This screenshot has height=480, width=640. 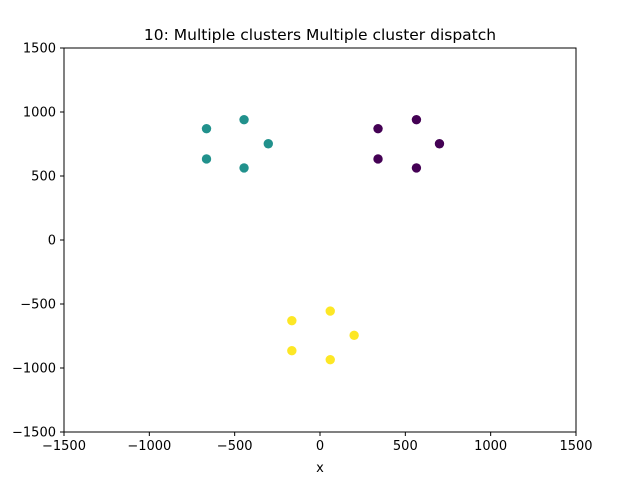 What do you see at coordinates (38, 241) in the screenshot?
I see `y-axis: −1500 −1000 −500 0 500 1000 1500` at bounding box center [38, 241].